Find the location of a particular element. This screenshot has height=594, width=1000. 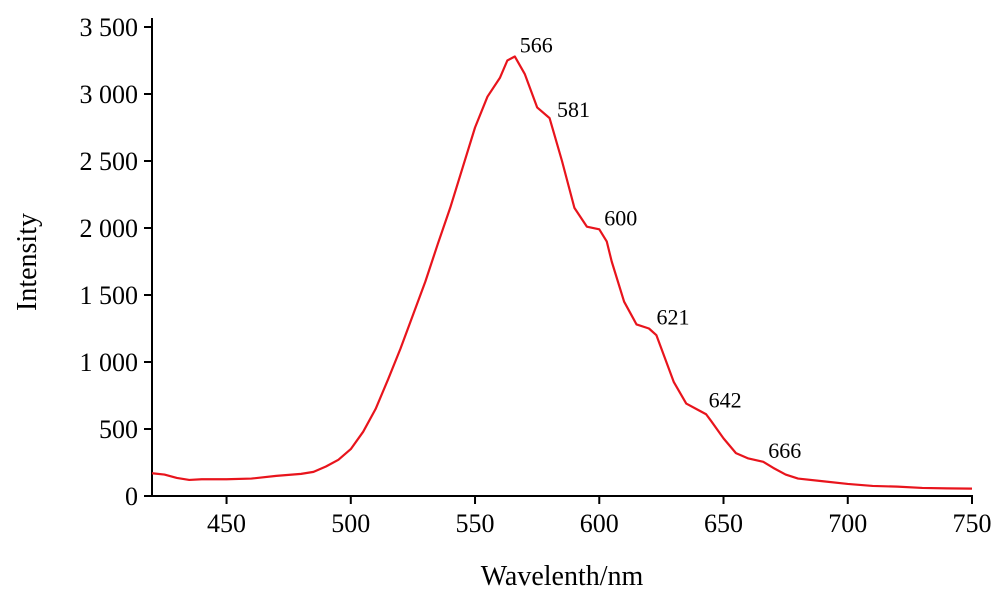

x-tick-label: 550 is located at coordinates (475, 523).